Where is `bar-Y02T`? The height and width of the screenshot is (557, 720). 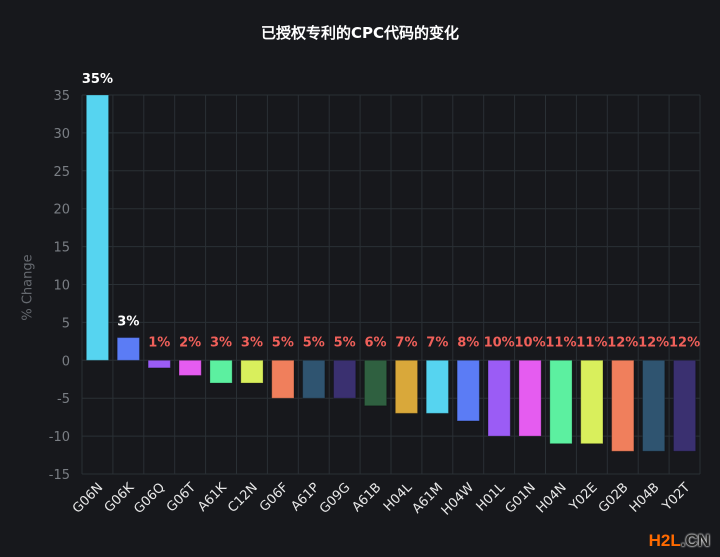
bar-Y02T is located at coordinates (684, 405).